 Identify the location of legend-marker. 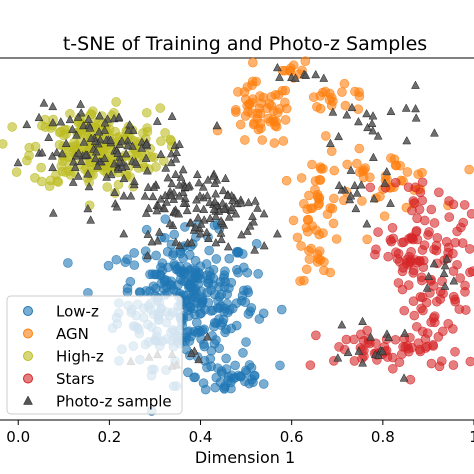
(28, 400).